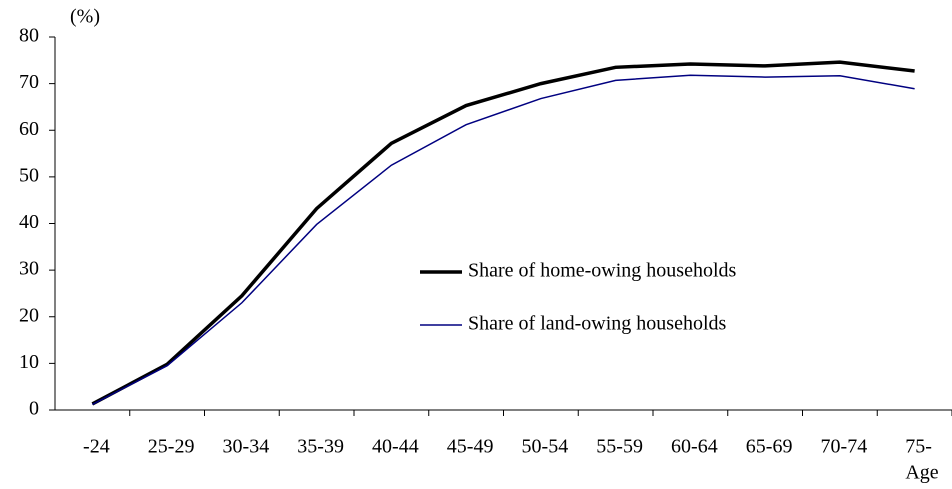 The width and height of the screenshot is (952, 489). Describe the element at coordinates (34, 409) in the screenshot. I see `y-tick-label: 0` at that location.